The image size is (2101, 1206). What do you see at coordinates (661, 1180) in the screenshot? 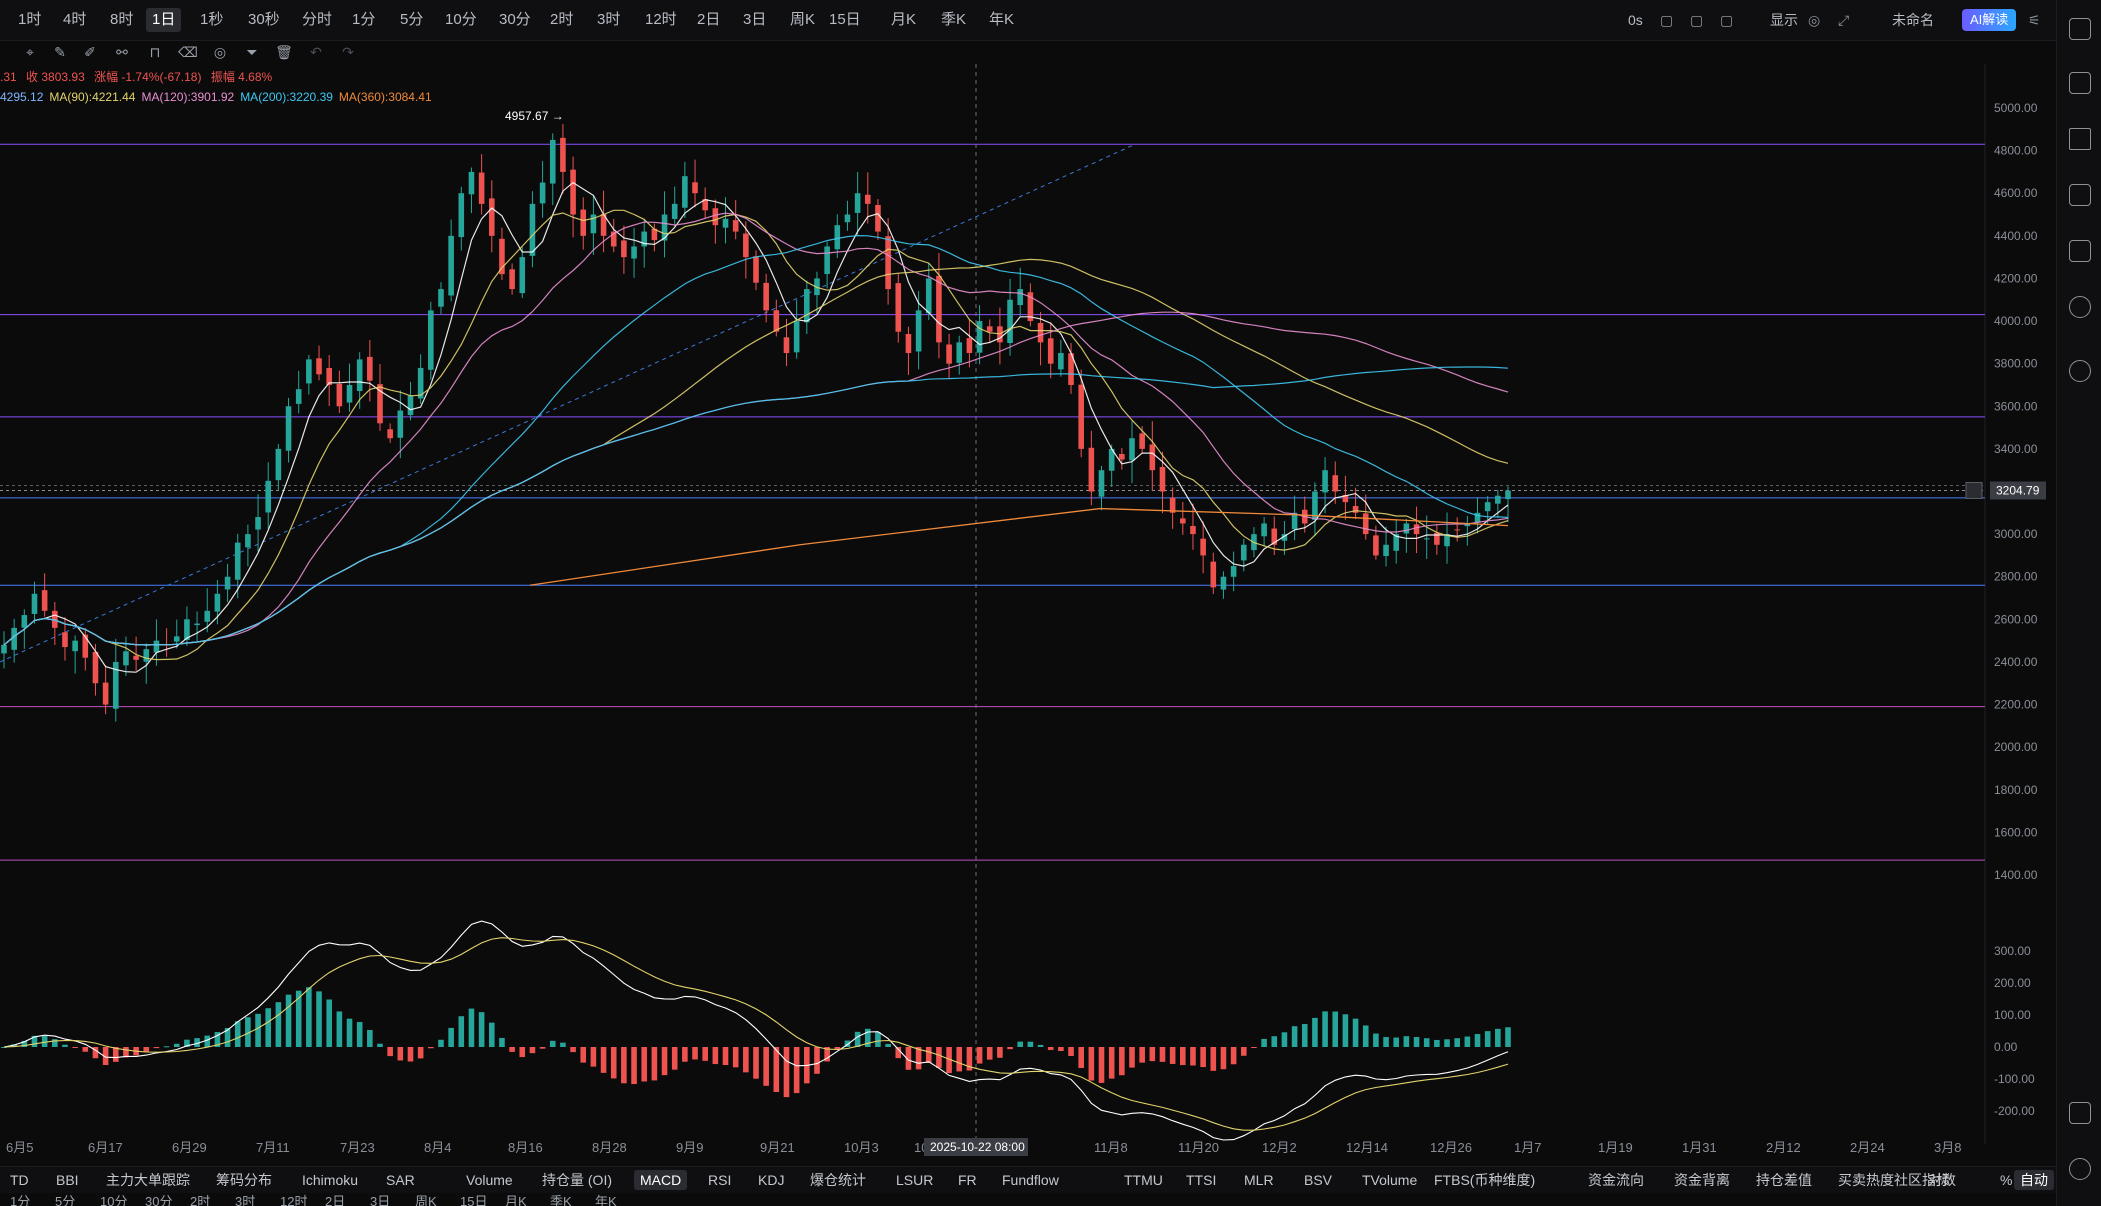
I see `indicator-8: MACD` at bounding box center [661, 1180].